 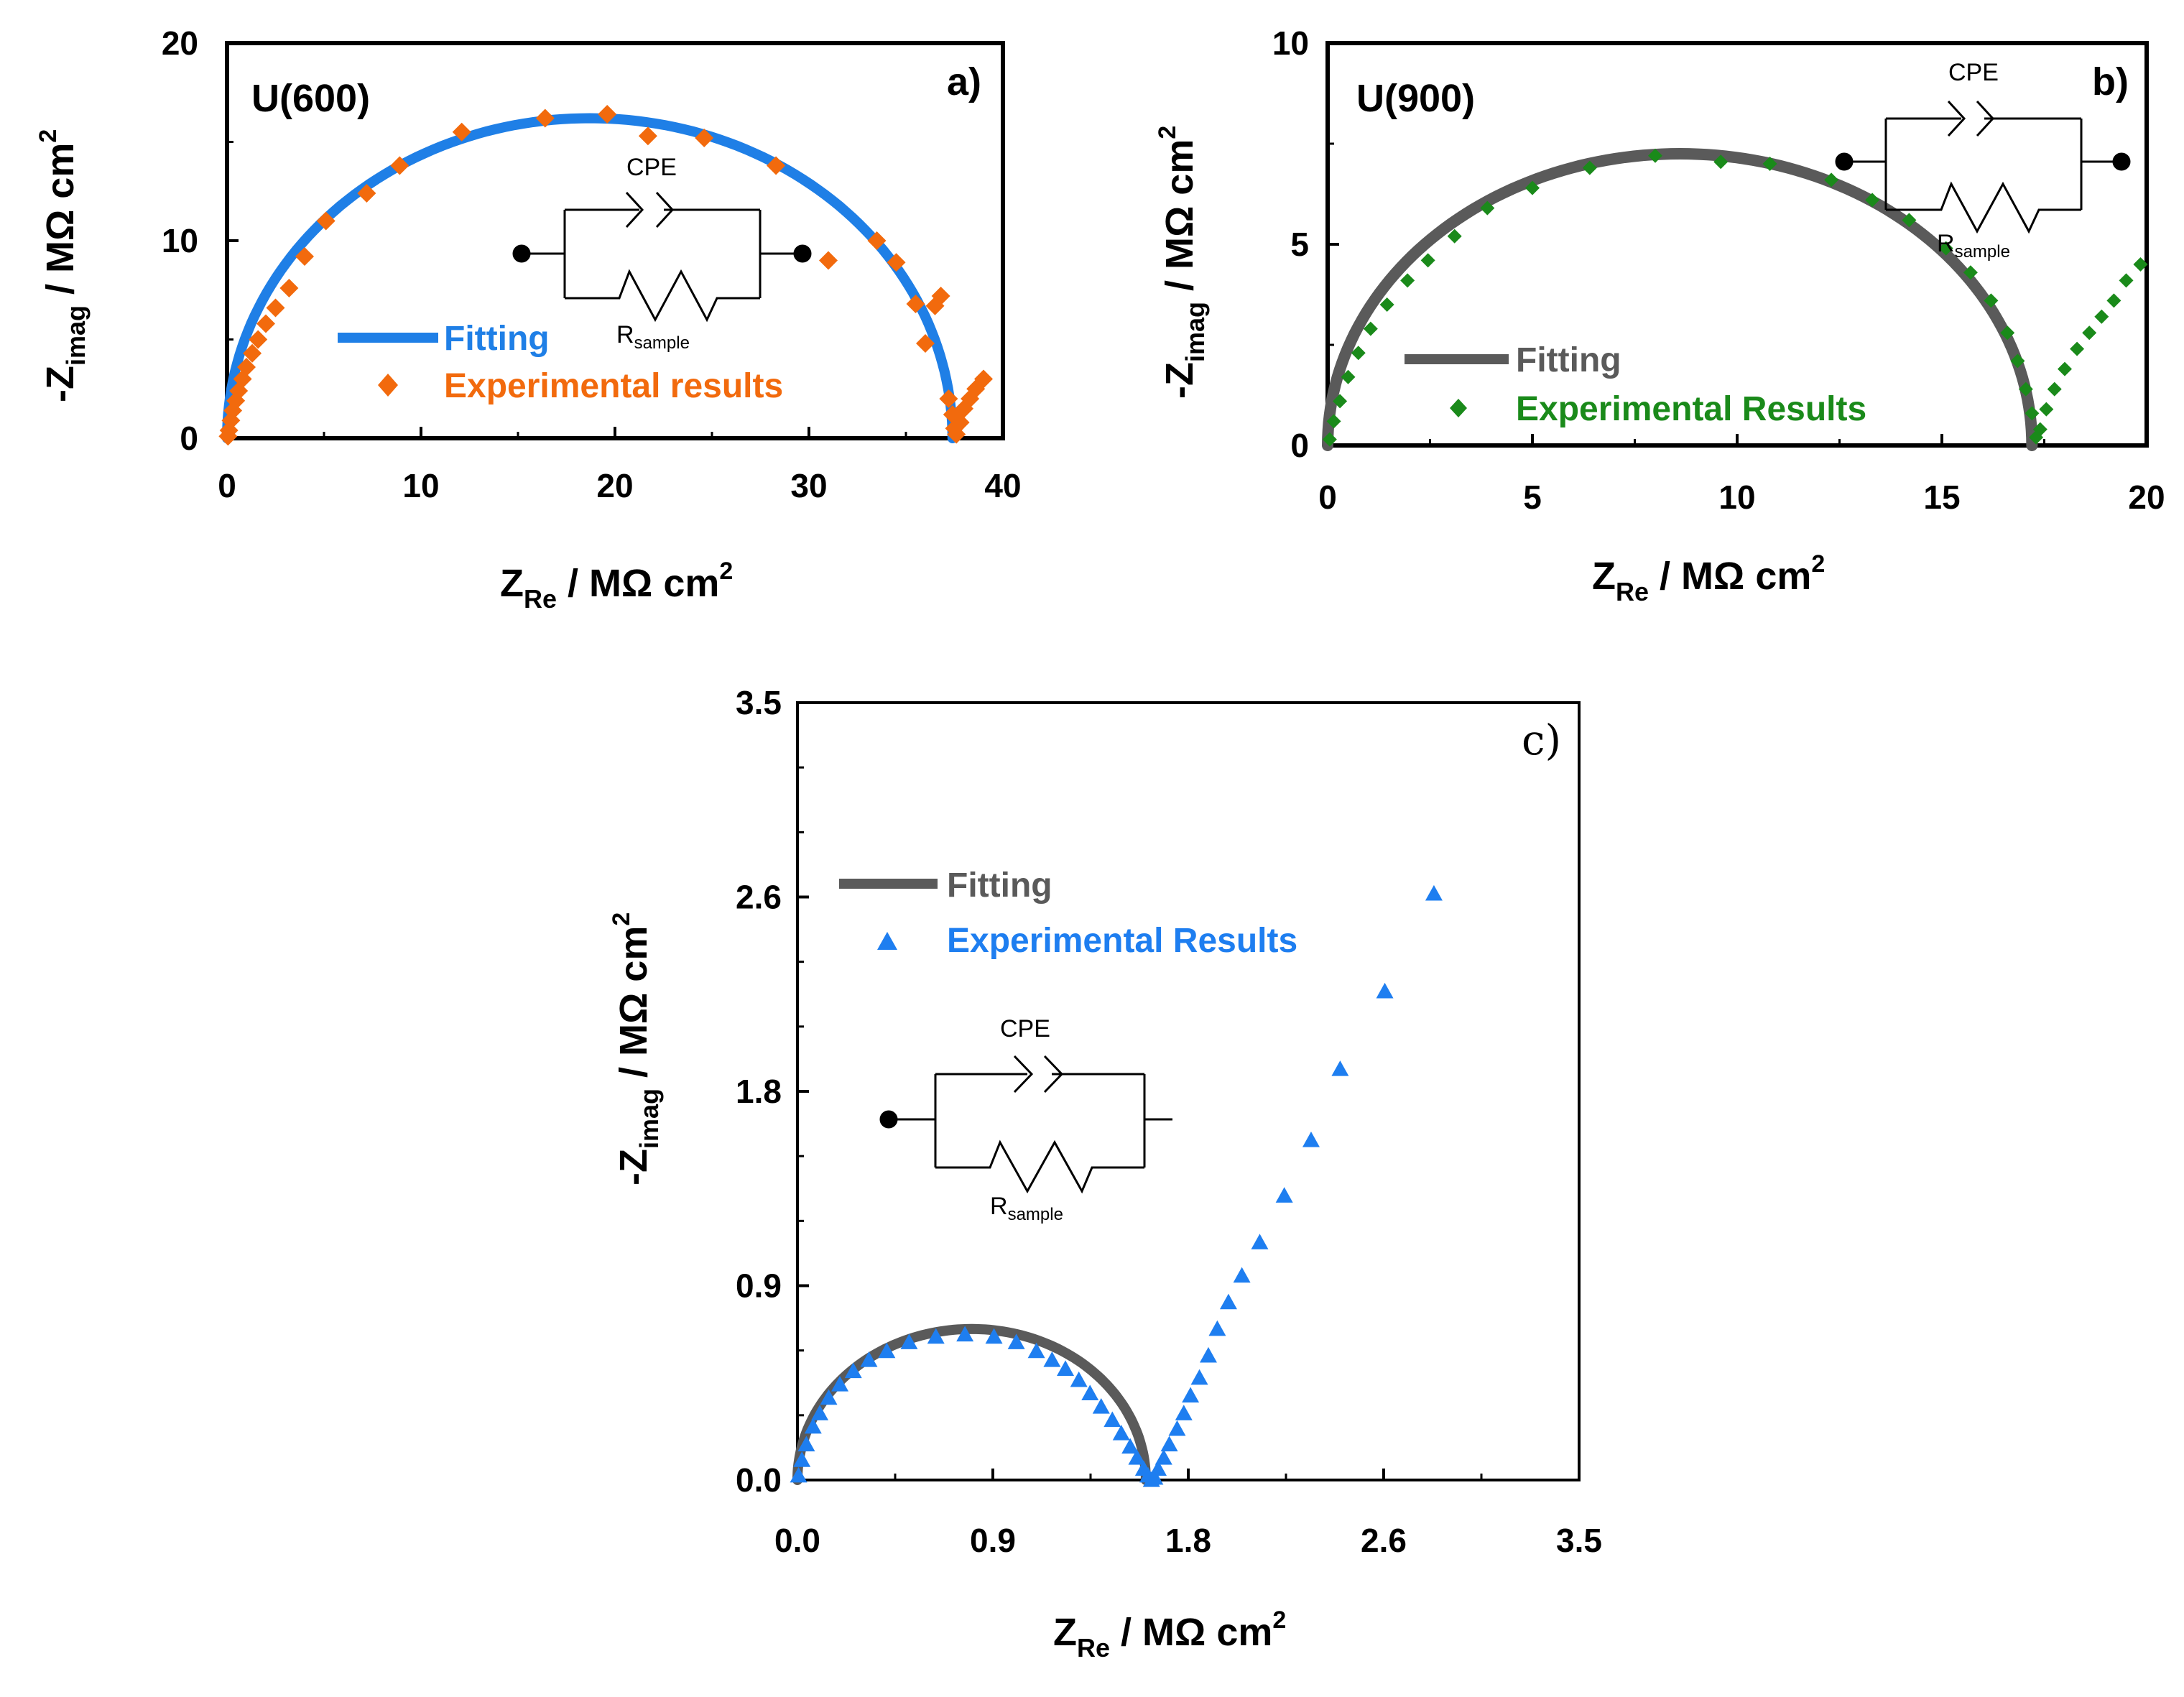 What do you see at coordinates (797, 1540) in the screenshot?
I see `x-tick-label: 0.0` at bounding box center [797, 1540].